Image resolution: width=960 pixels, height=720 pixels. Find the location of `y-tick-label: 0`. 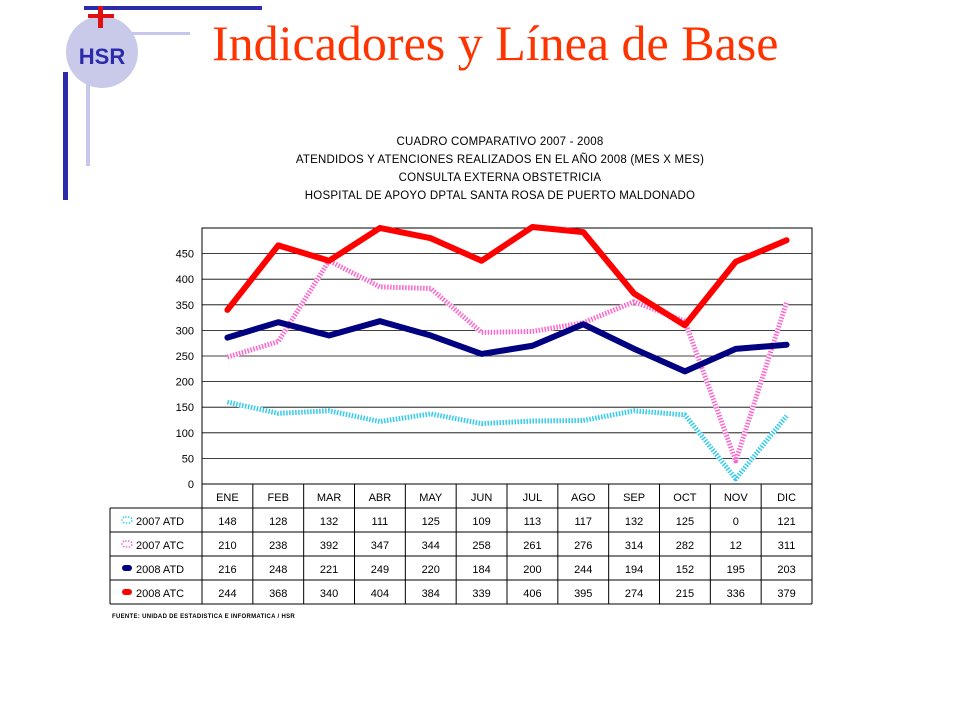

y-tick-label: 0 is located at coordinates (191, 485).